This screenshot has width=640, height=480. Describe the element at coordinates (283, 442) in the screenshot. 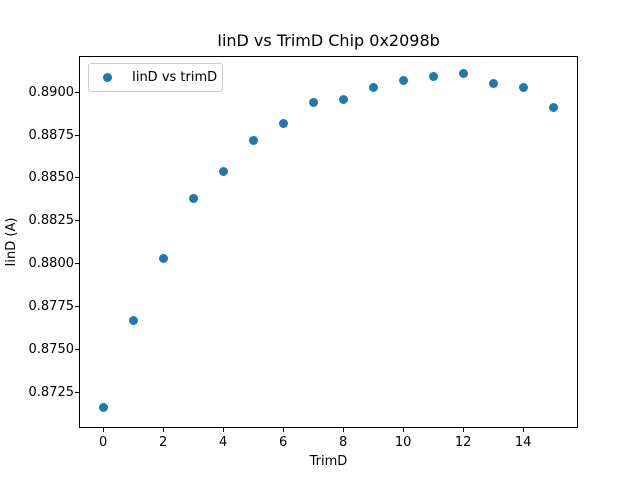

I see `x-tick-label: 6` at that location.